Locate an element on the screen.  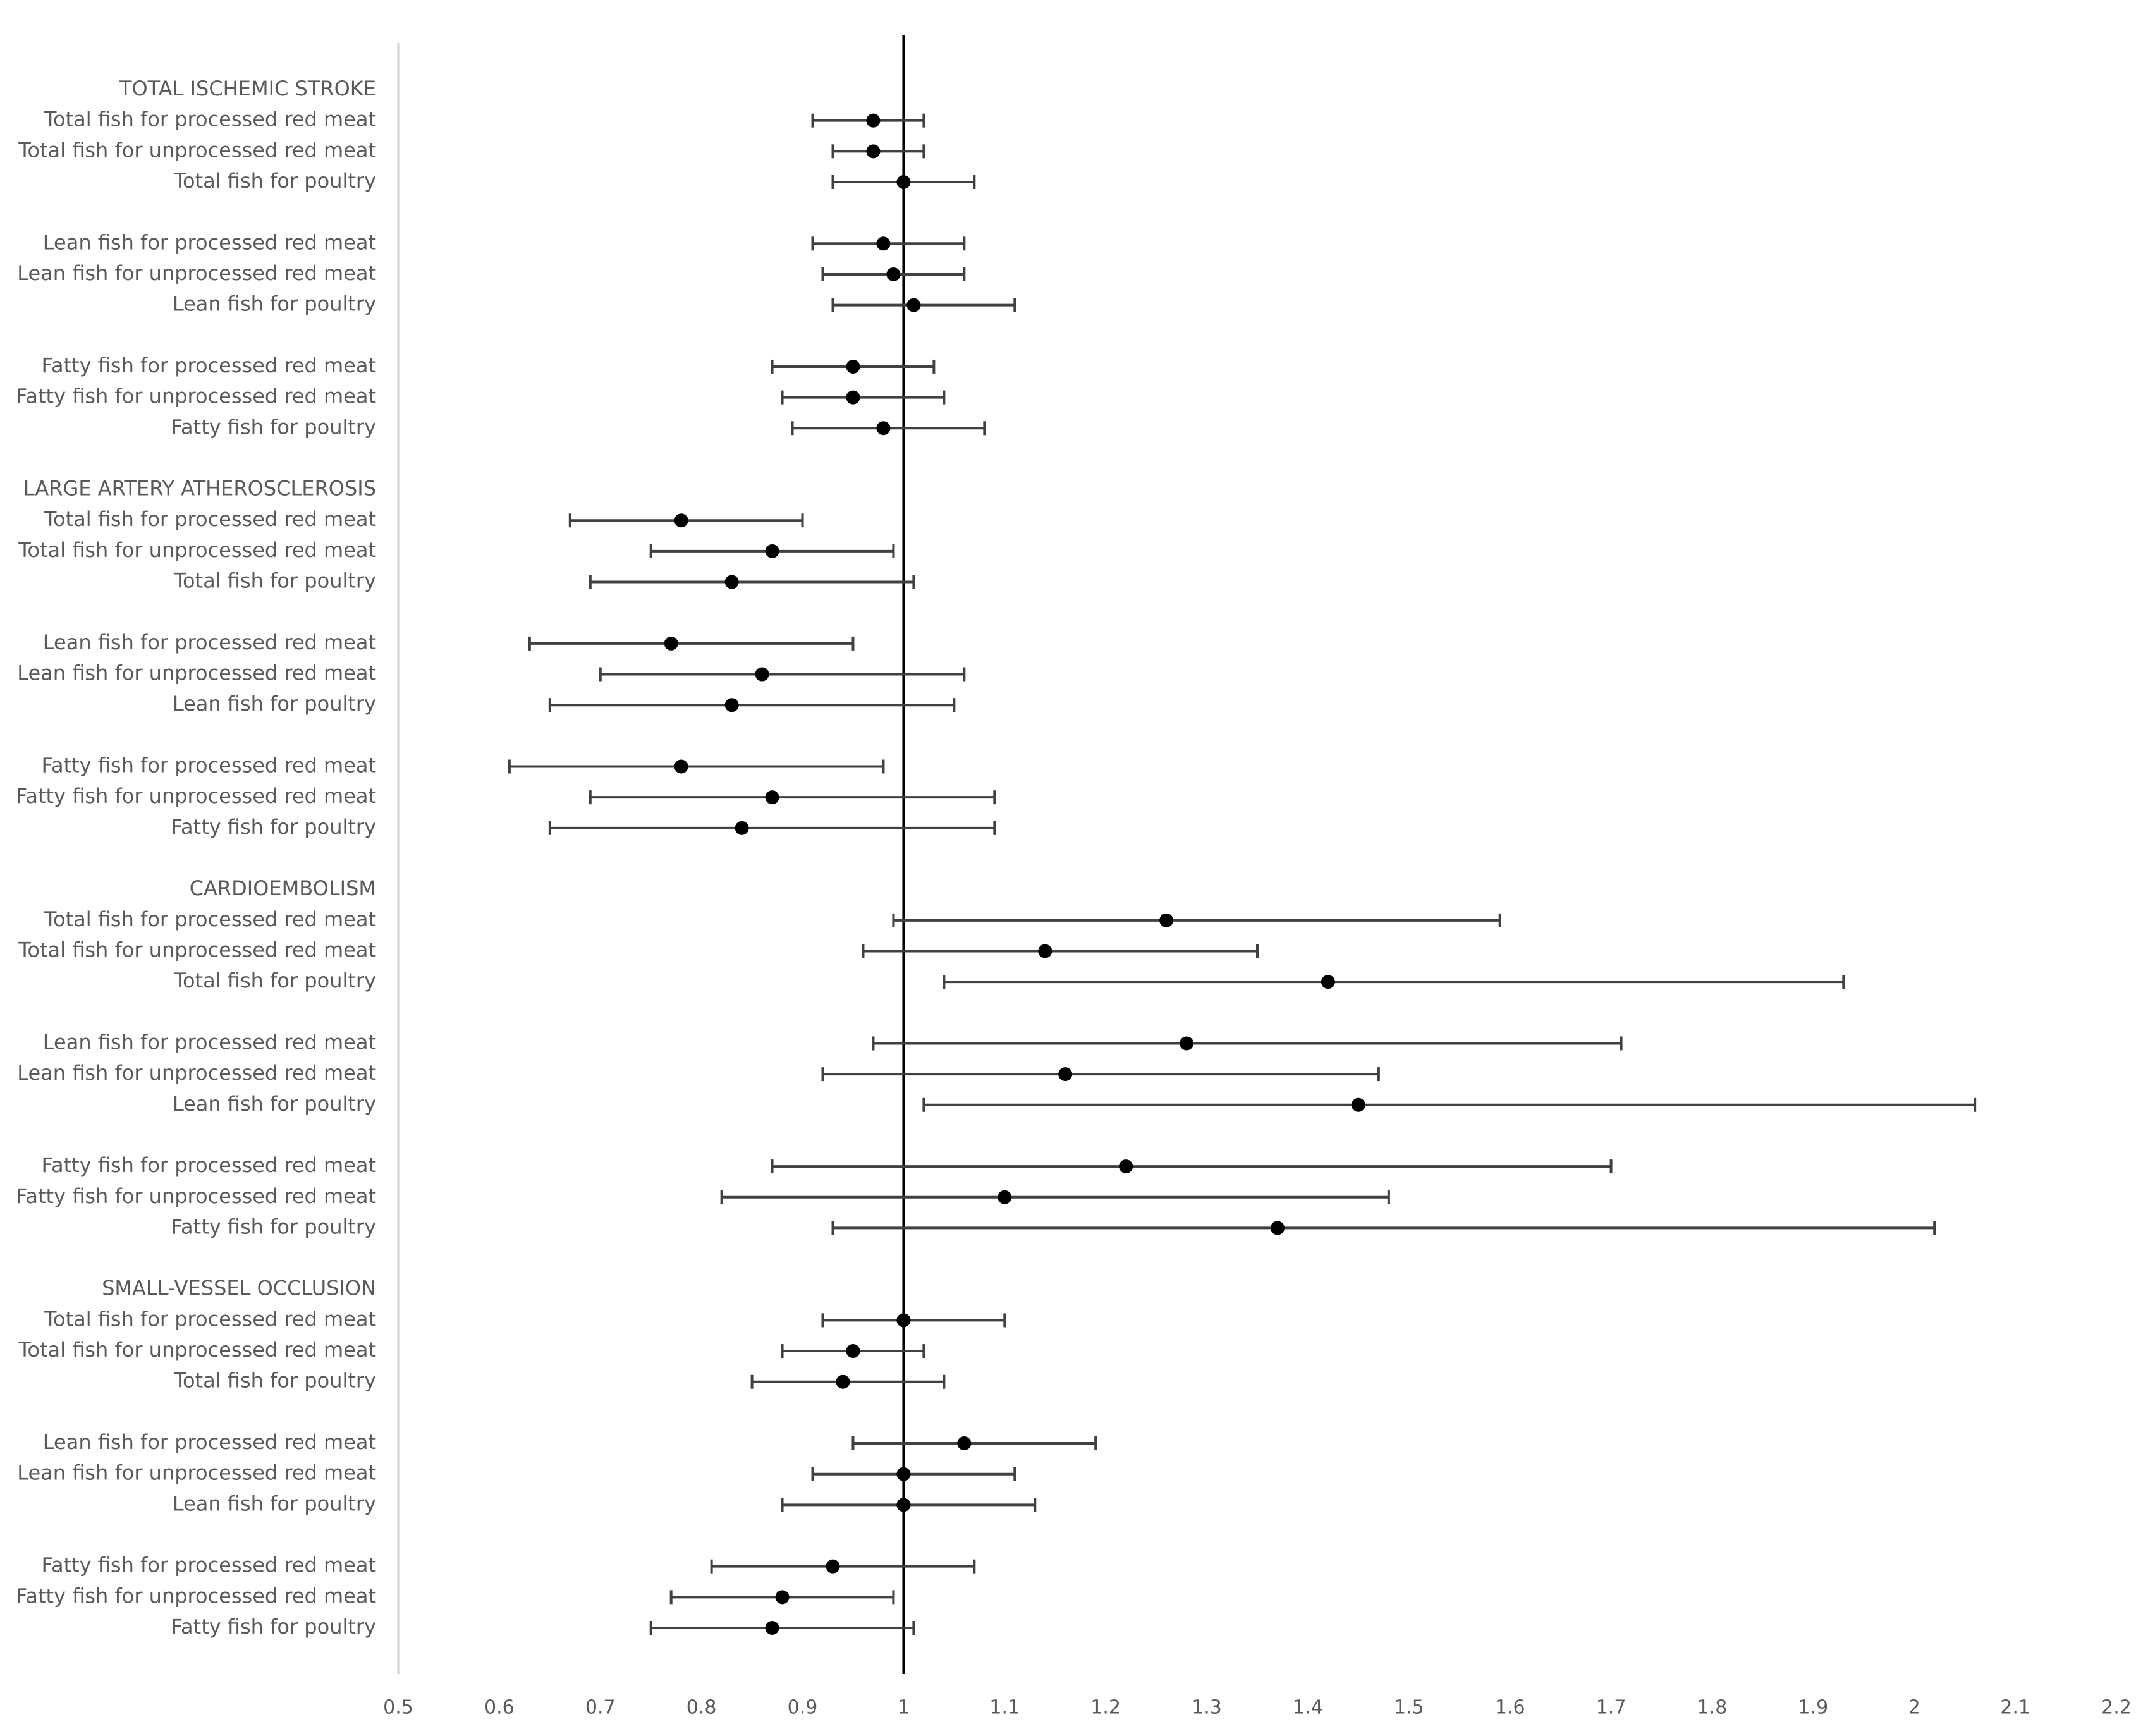
x-tick-label: 1.2 is located at coordinates (1105, 1708).